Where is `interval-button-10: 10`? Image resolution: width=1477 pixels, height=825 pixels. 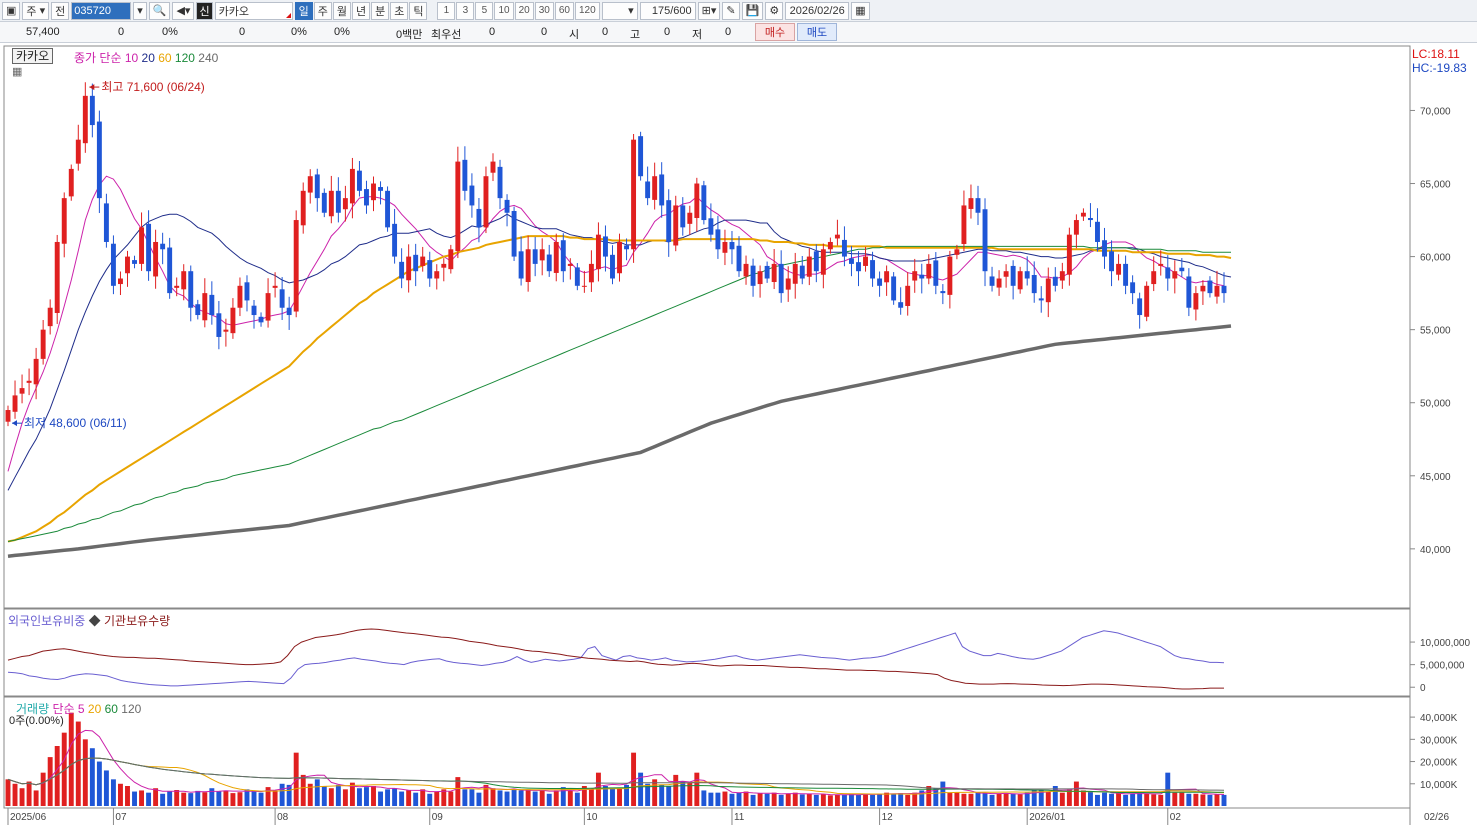 interval-button-10: 10 is located at coordinates (504, 10).